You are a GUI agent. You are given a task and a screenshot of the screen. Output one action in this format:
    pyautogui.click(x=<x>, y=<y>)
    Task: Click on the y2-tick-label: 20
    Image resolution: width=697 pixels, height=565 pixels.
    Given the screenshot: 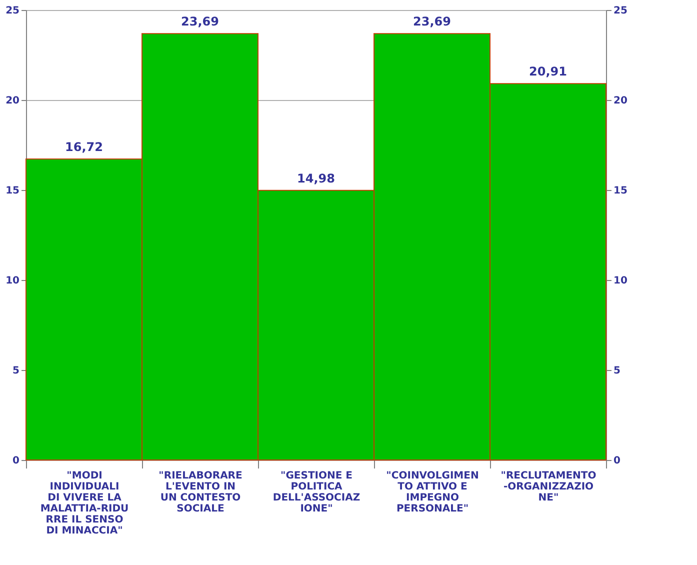 What is the action you would take?
    pyautogui.click(x=621, y=101)
    